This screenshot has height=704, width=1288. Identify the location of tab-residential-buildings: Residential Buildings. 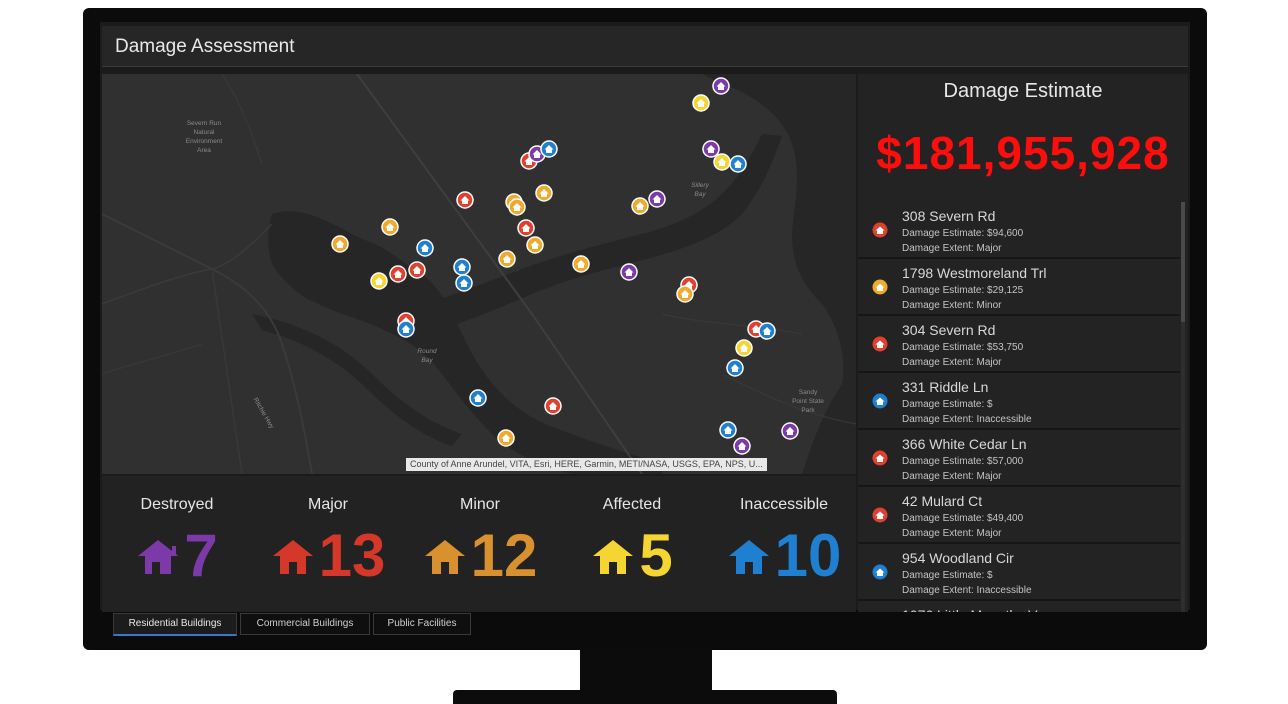
(175, 624).